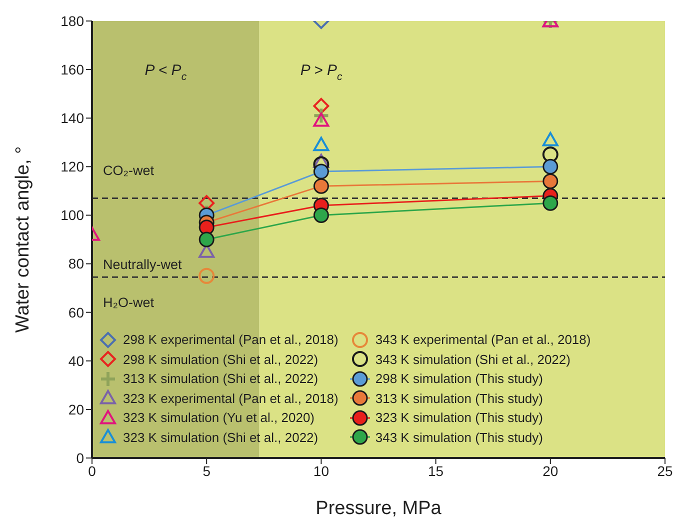 The width and height of the screenshot is (673, 524). What do you see at coordinates (72, 118) in the screenshot?
I see `y-tick-label: 140` at bounding box center [72, 118].